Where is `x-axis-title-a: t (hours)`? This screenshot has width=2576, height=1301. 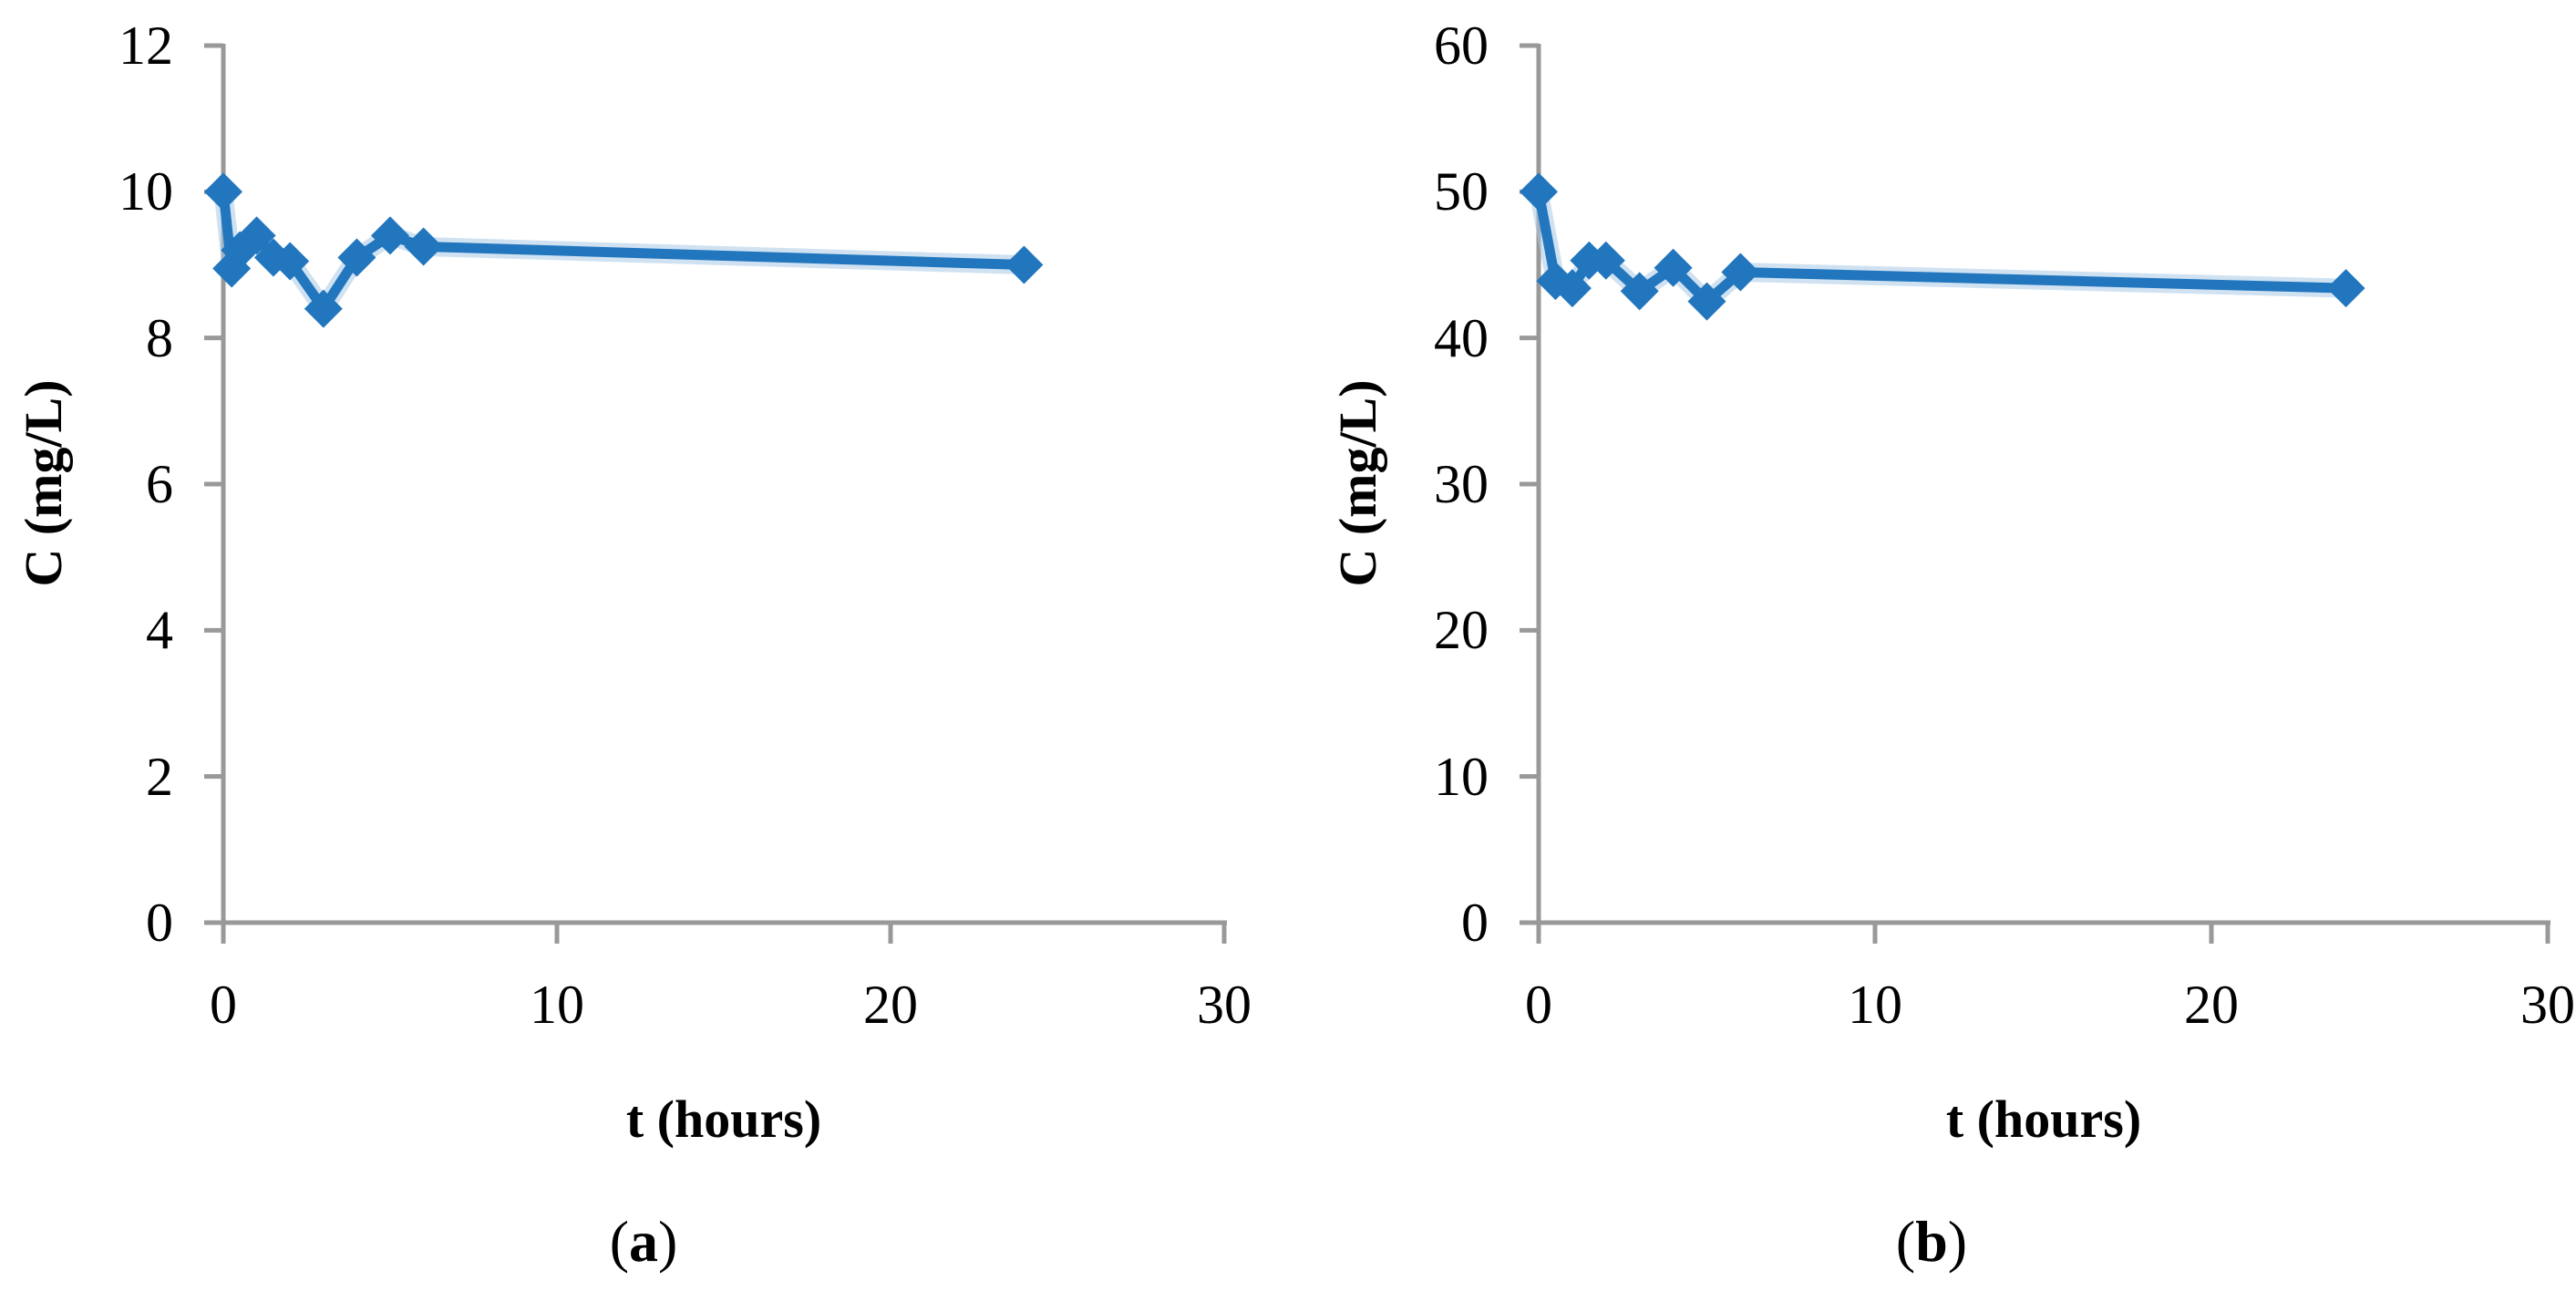 x-axis-title-a: t (hours) is located at coordinates (723, 1119).